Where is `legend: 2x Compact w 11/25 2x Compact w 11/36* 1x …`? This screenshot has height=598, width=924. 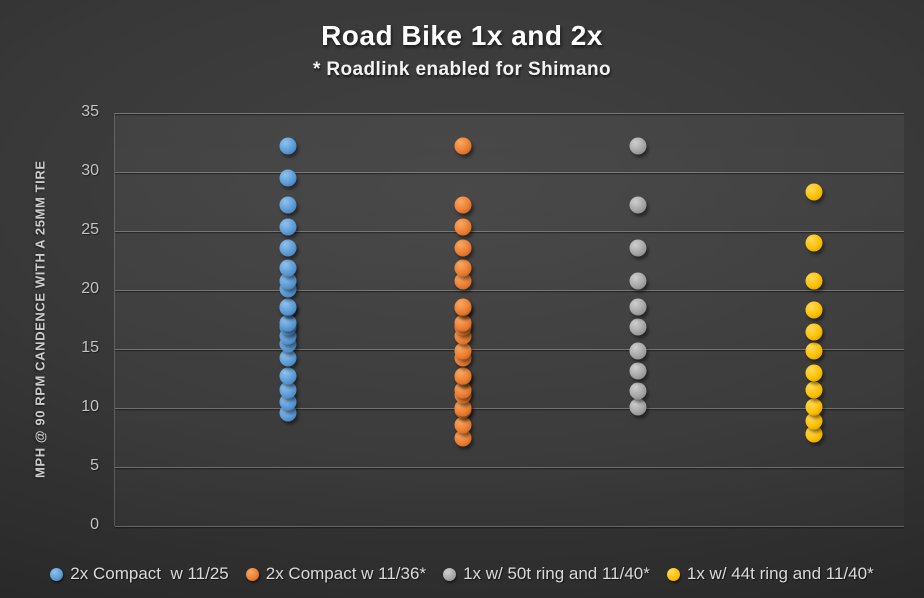 legend: 2x Compact w 11/25 2x Compact w 11/36* 1x … is located at coordinates (462, 574).